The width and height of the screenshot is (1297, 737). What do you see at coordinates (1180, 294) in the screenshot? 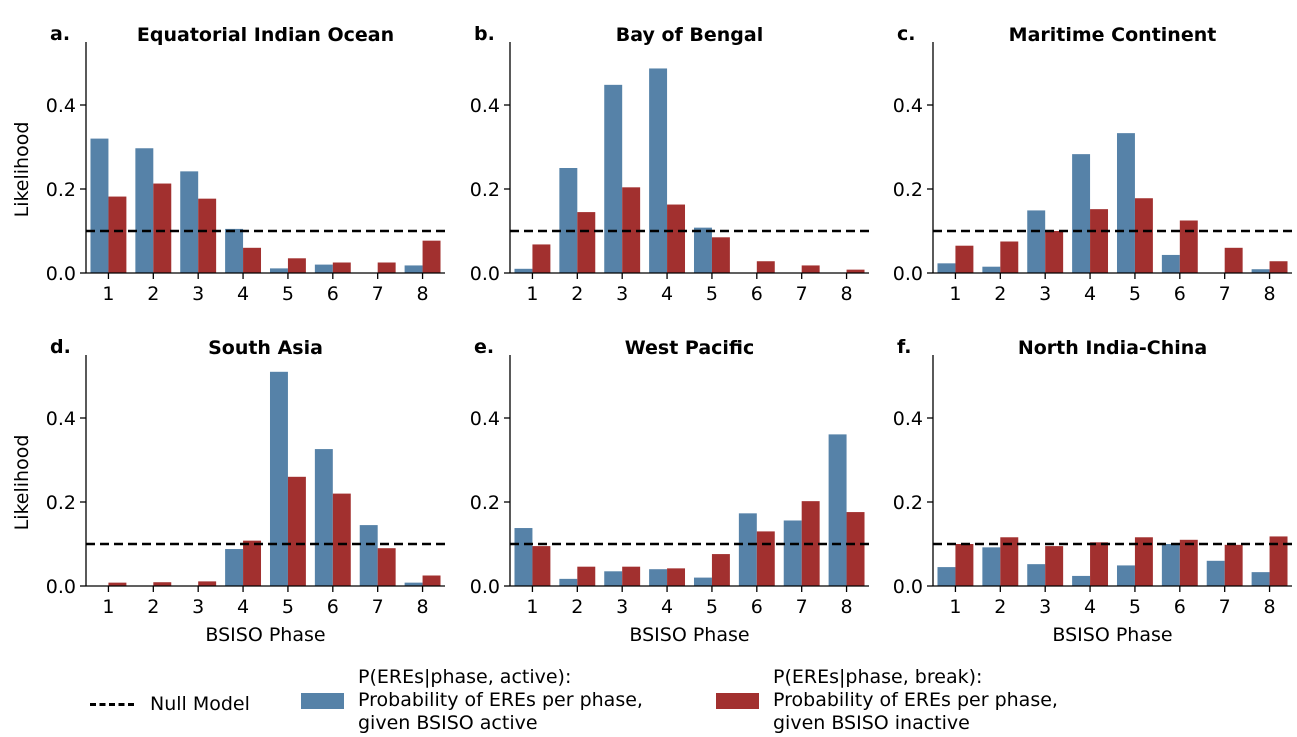
I see `panel-c-xtick-label-6: 6` at bounding box center [1180, 294].